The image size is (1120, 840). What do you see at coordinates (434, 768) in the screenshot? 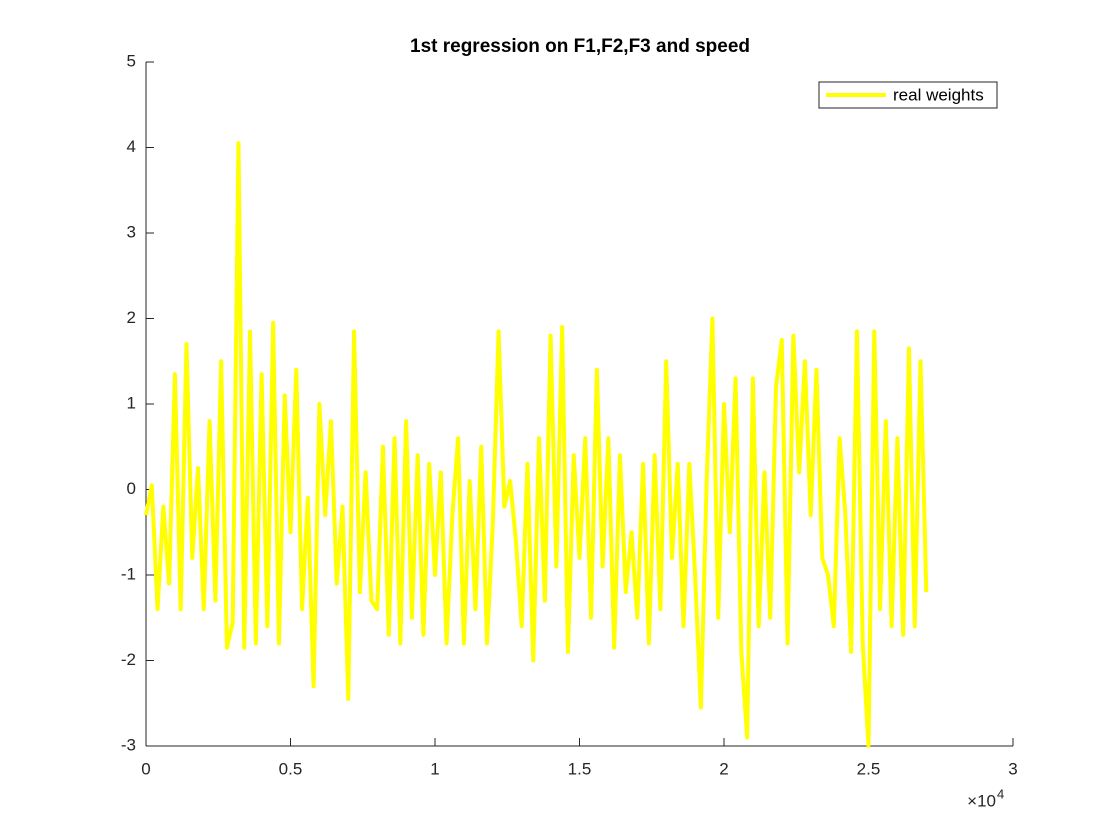
I see `x-tick-label: 1` at bounding box center [434, 768].